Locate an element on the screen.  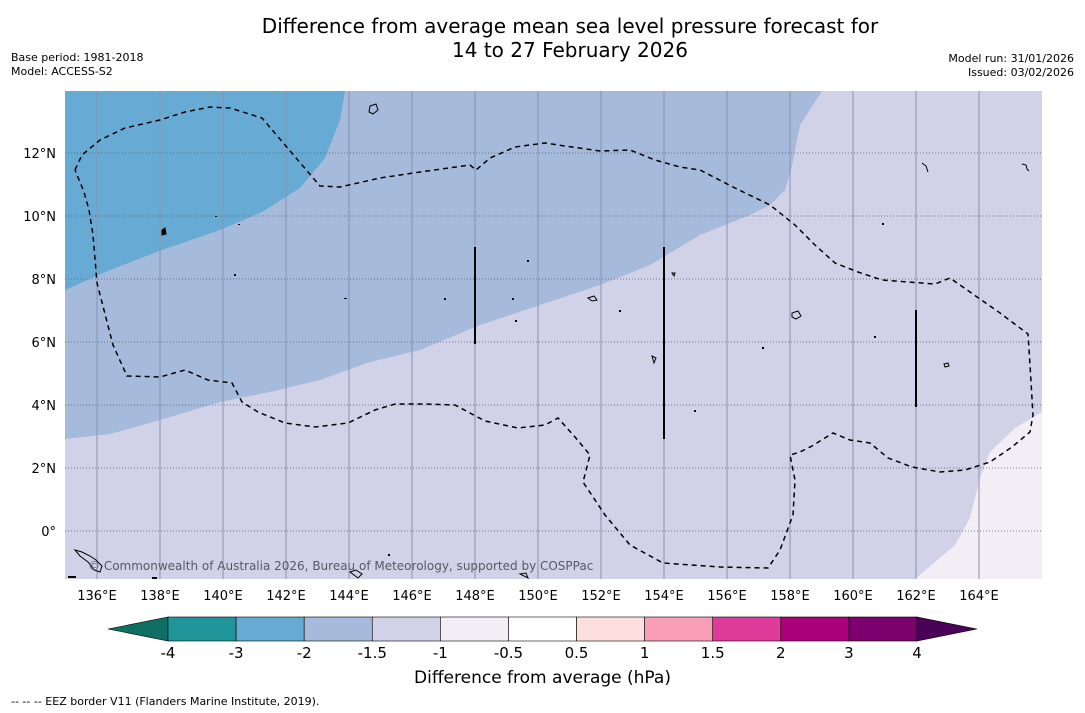
meridian-markers is located at coordinates (695, 343).